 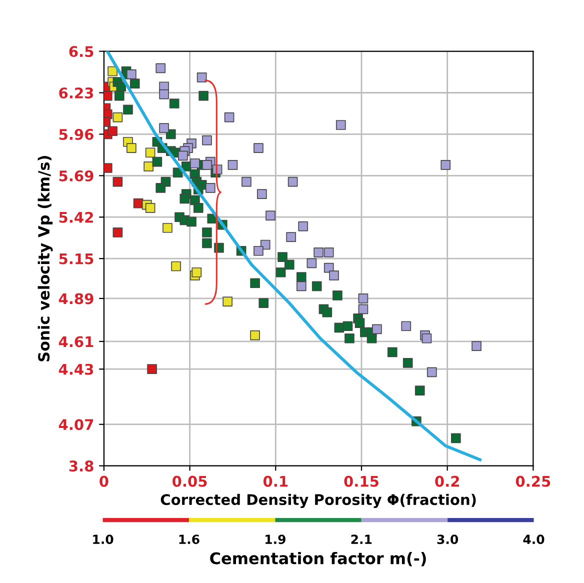 What do you see at coordinates (533, 481) in the screenshot?
I see `x-tick-label: 0.25` at bounding box center [533, 481].